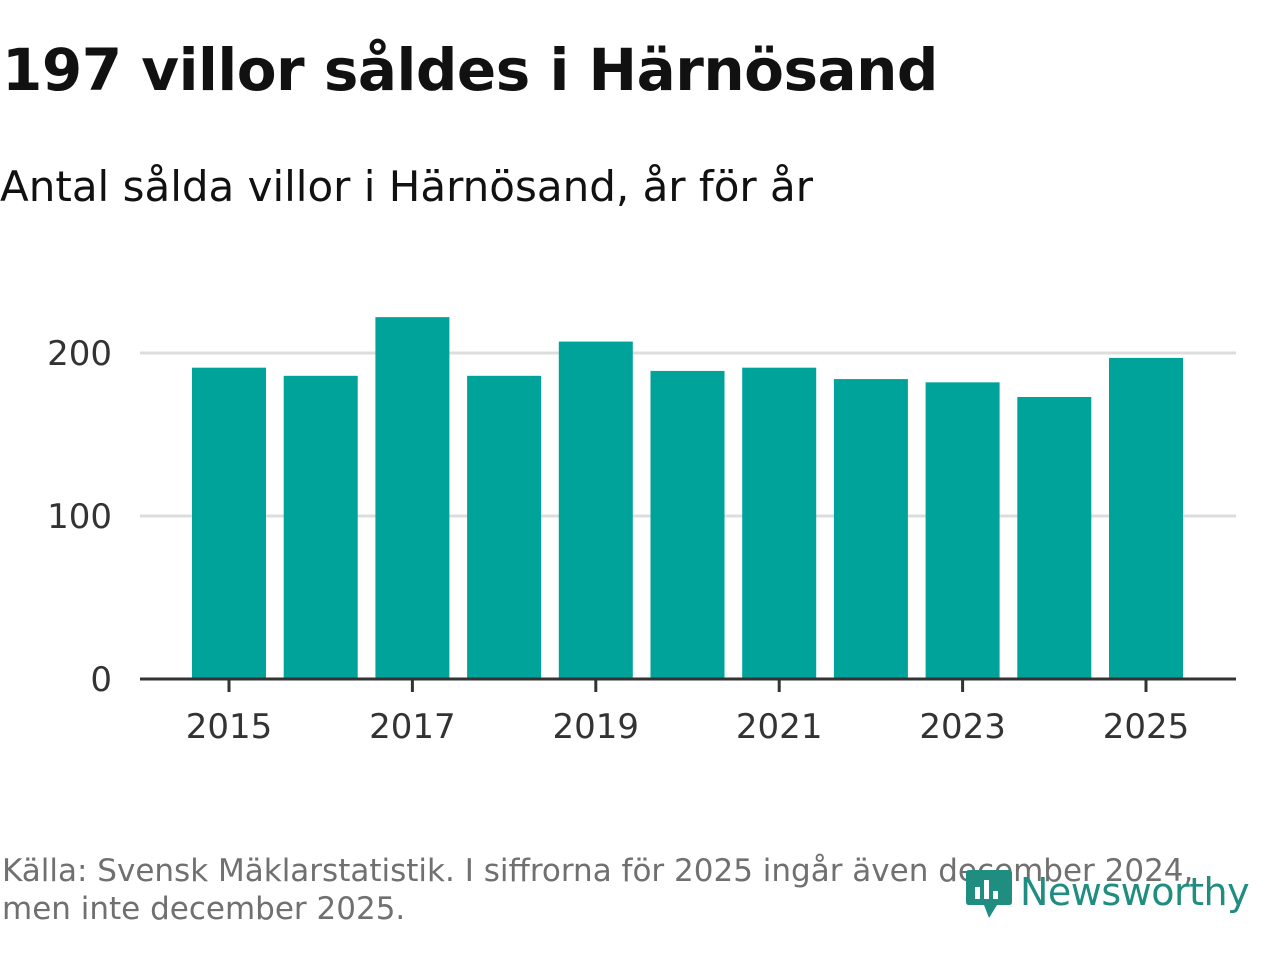 The image size is (1280, 960). What do you see at coordinates (470, 70) in the screenshot?
I see `chart-title: 197 villor såldes i Härnösand` at bounding box center [470, 70].